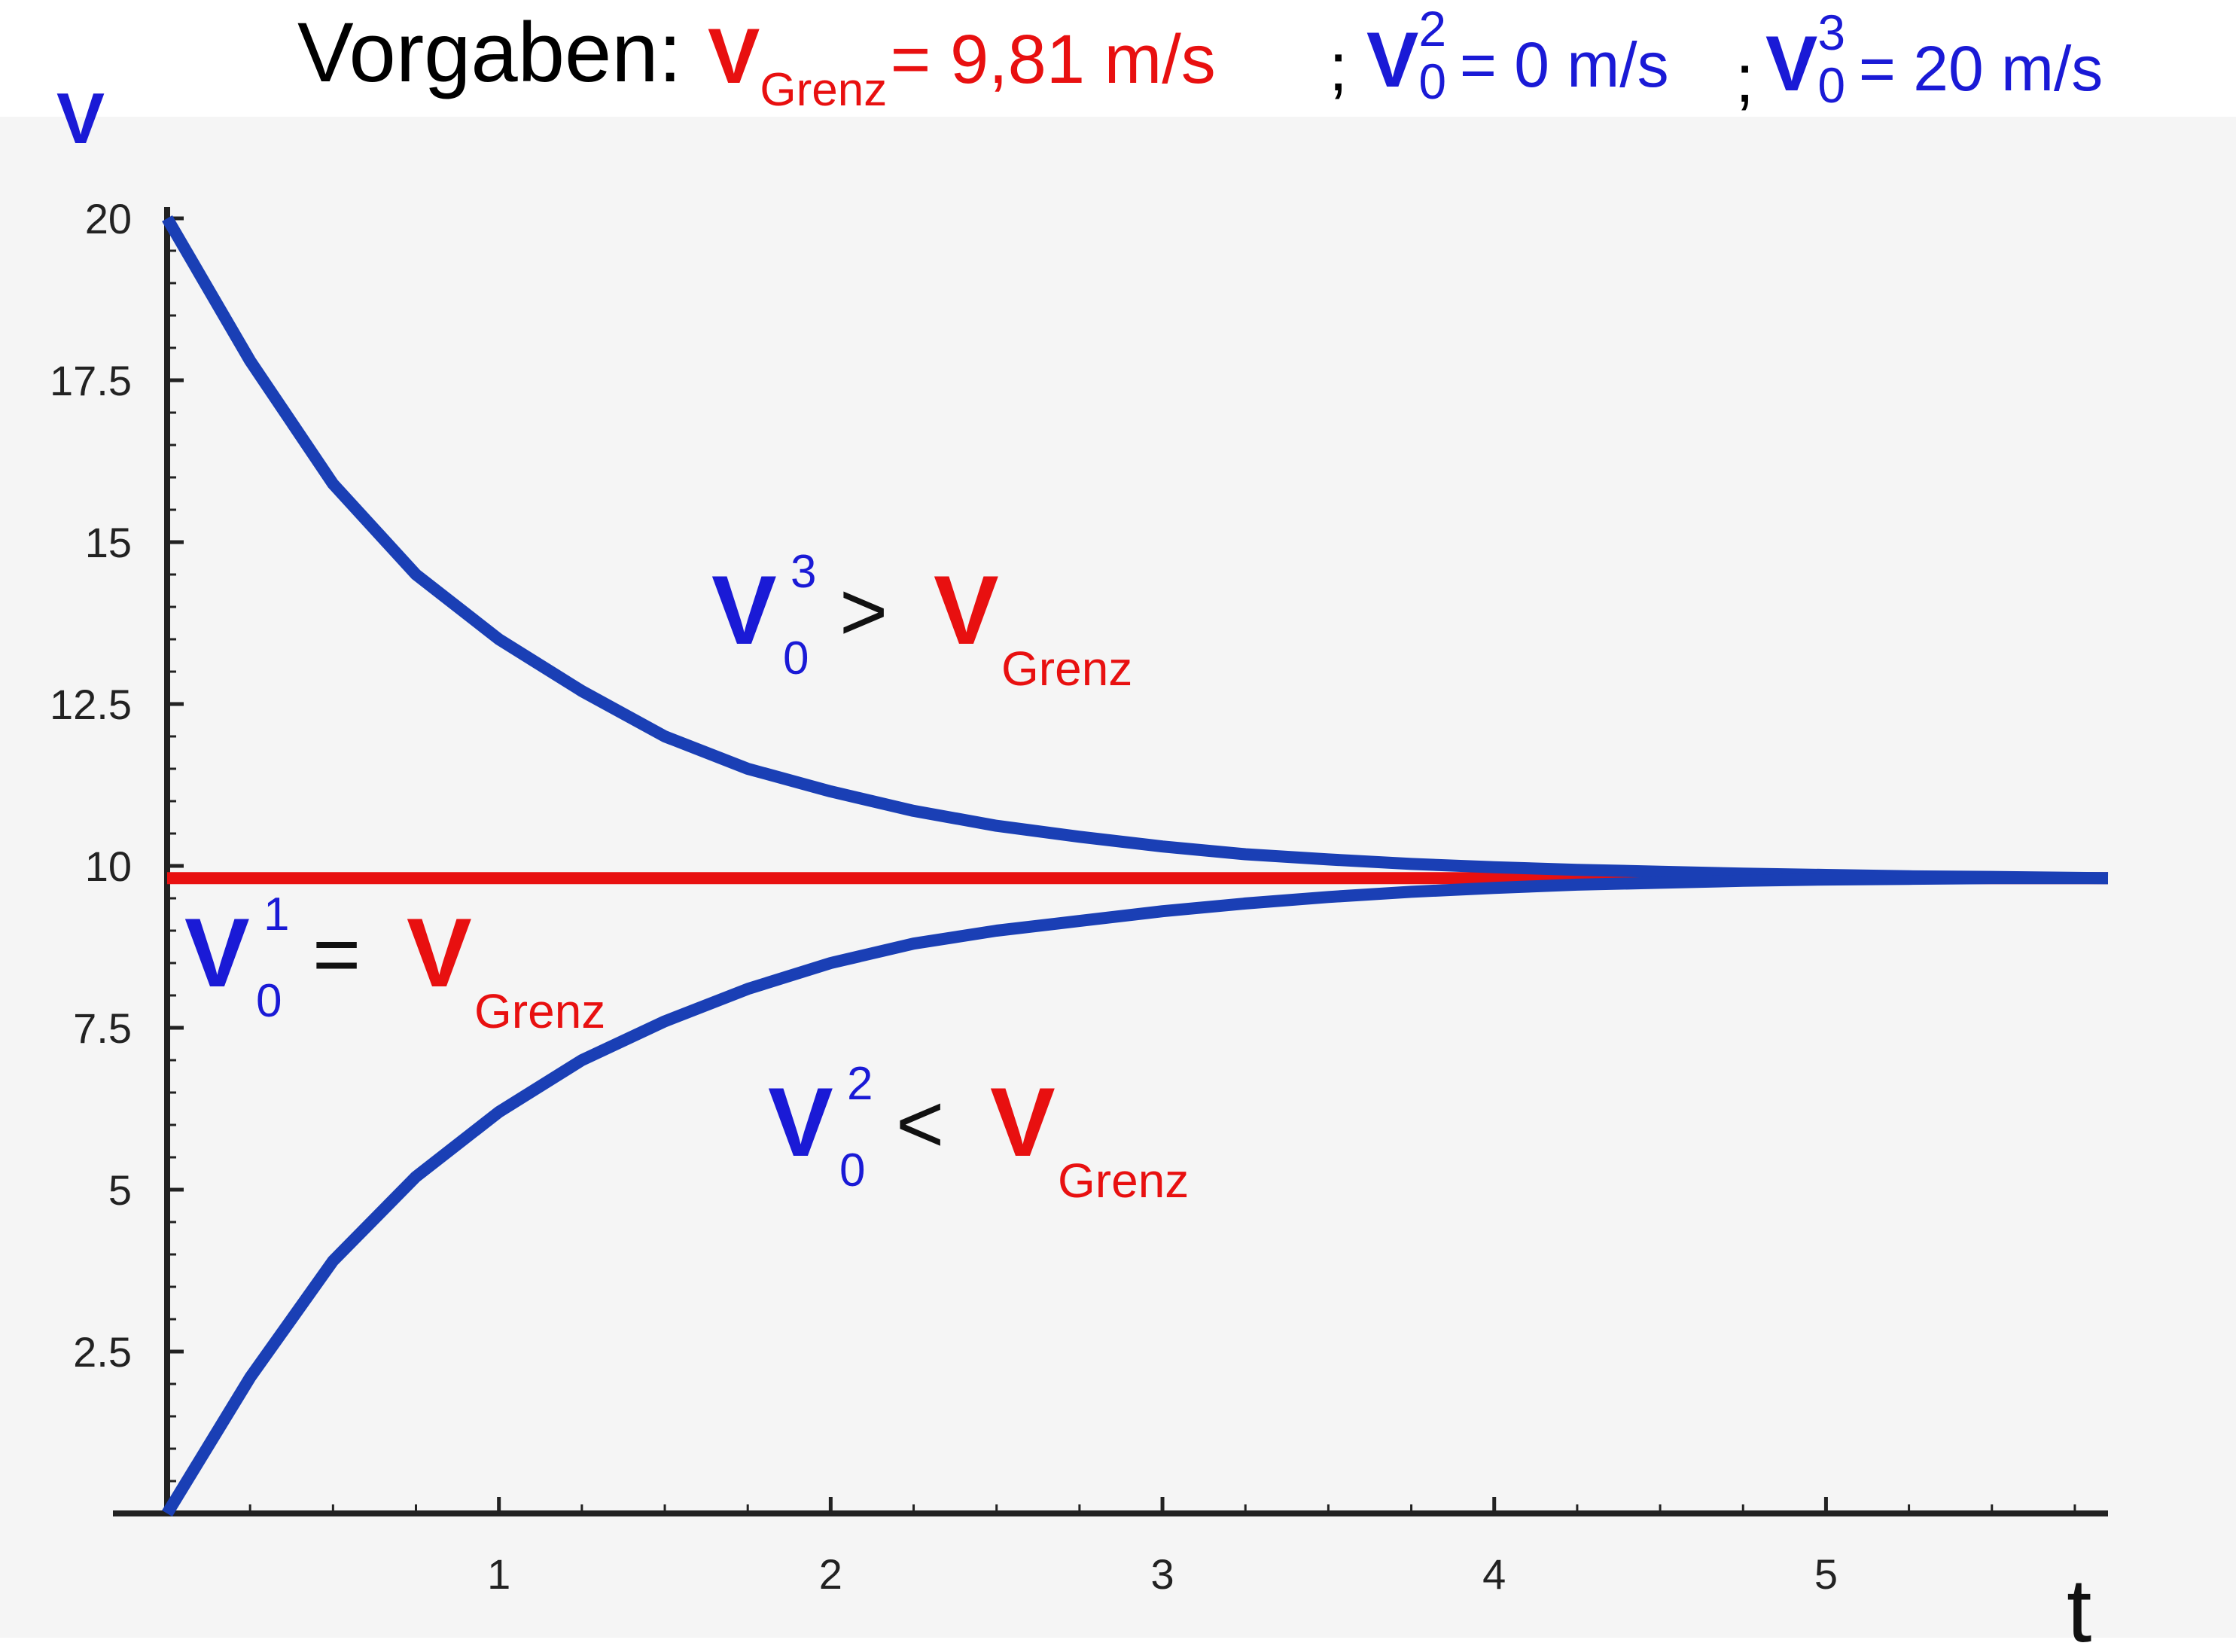  Describe the element at coordinates (734, 57) in the screenshot. I see `header-vgrenz-symbol: V` at that location.